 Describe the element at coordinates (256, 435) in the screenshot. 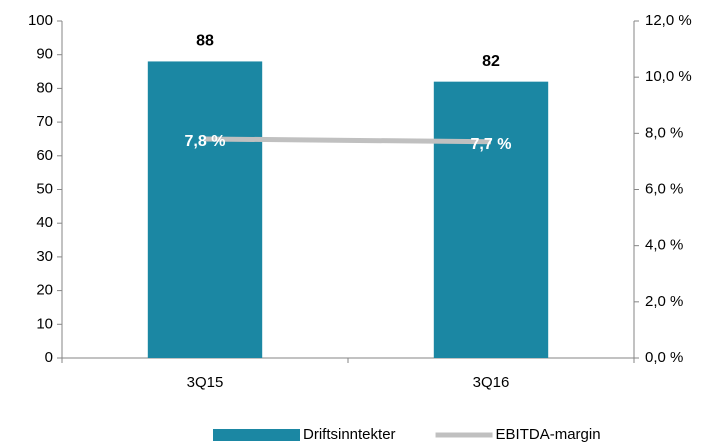

I see `legend-swatch` at that location.